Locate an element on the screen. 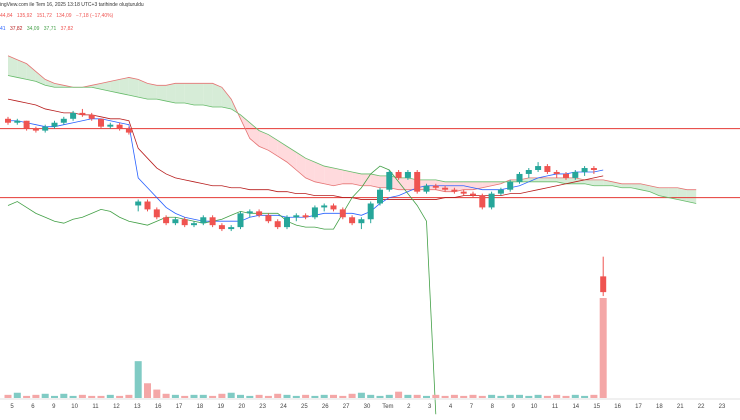 Image resolution: width=740 pixels, height=420 pixels. x-tick-label: 18 is located at coordinates (200, 407).